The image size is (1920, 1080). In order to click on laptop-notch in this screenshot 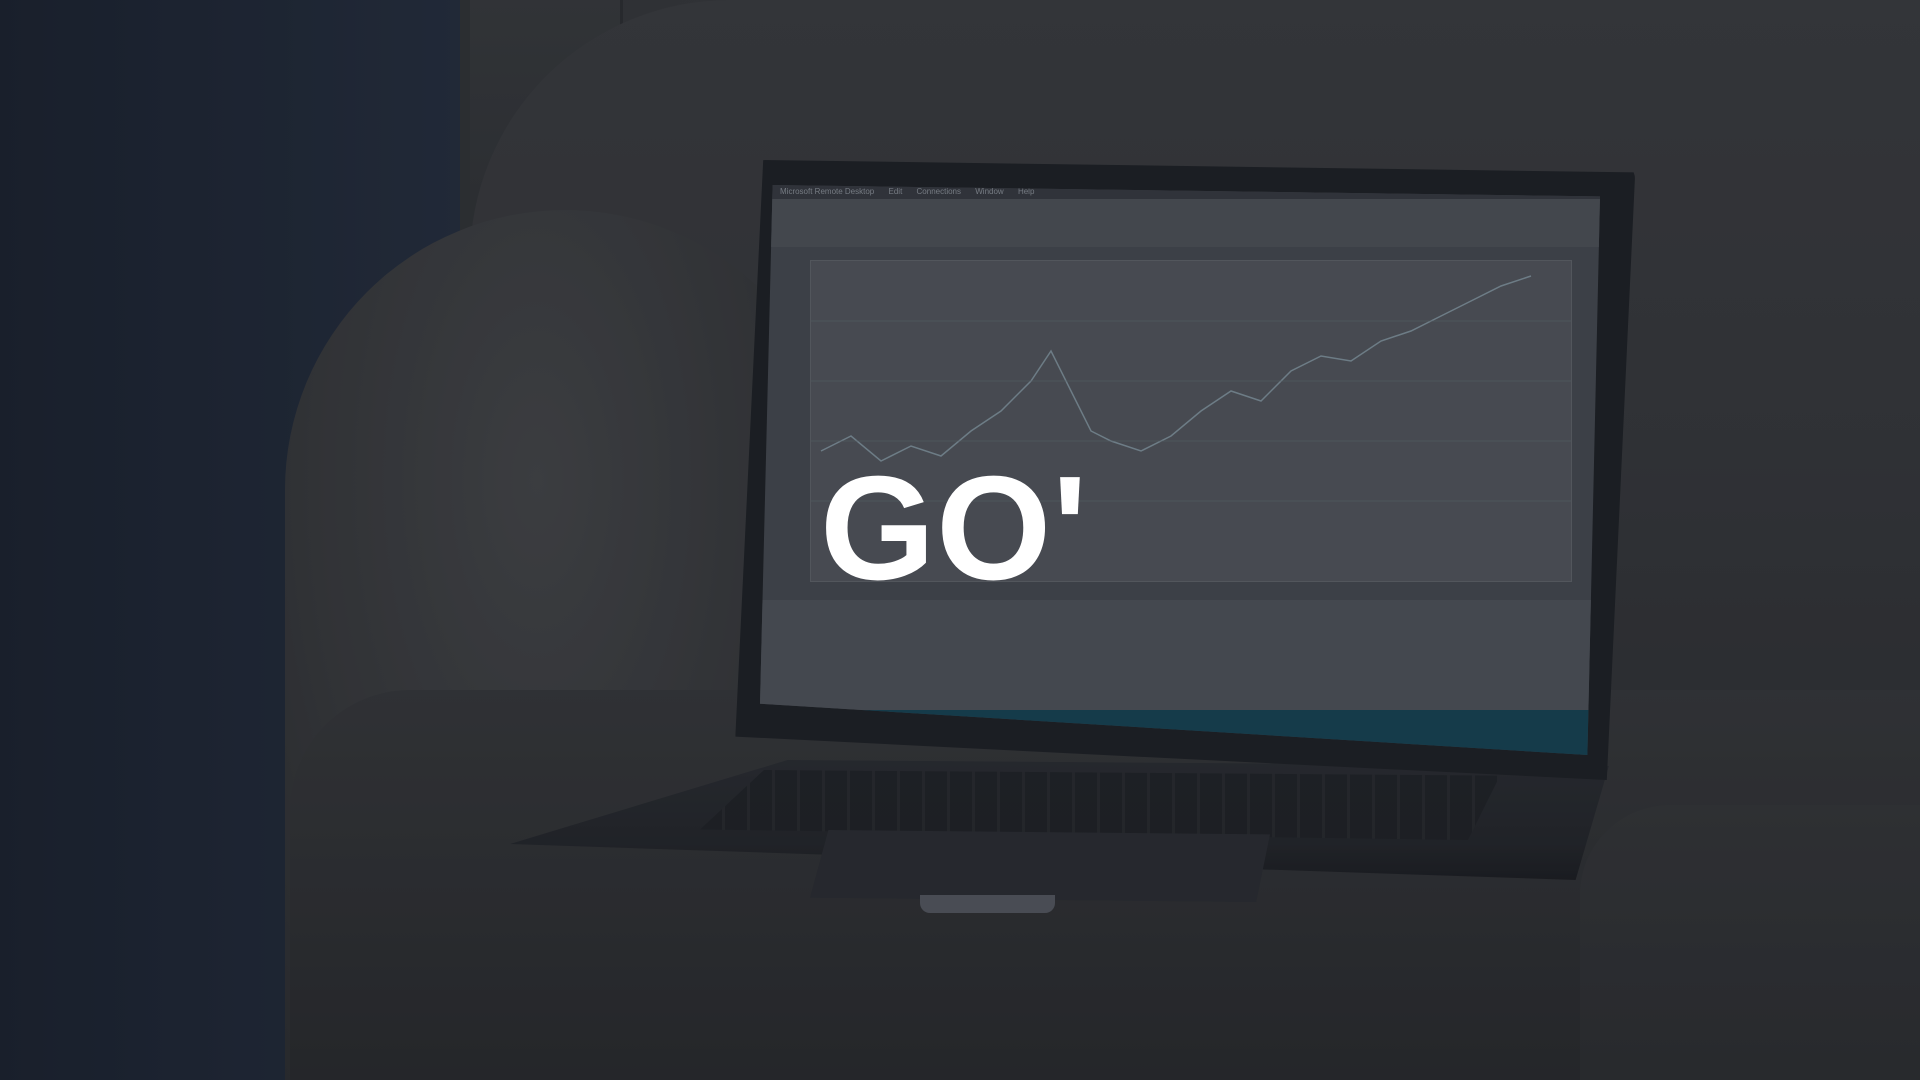, I will do `click(987, 904)`.